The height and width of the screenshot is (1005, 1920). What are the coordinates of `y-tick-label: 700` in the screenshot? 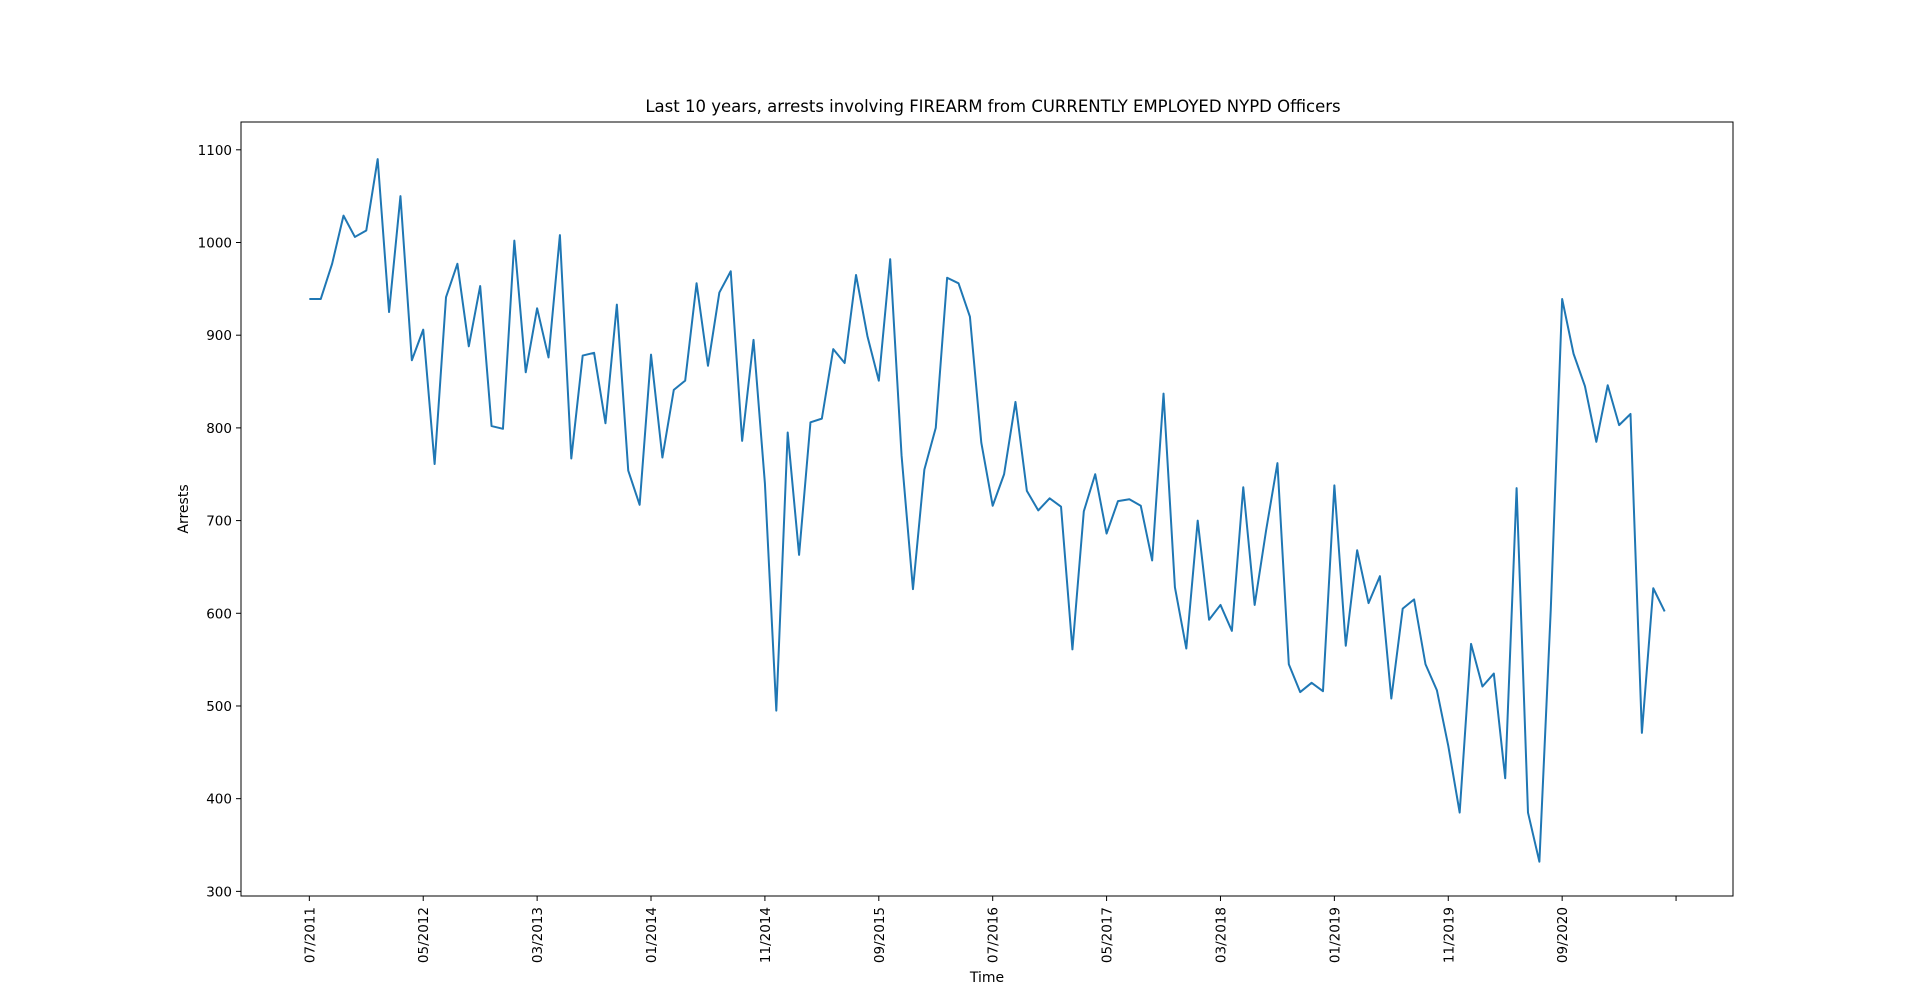 It's located at (219, 522).